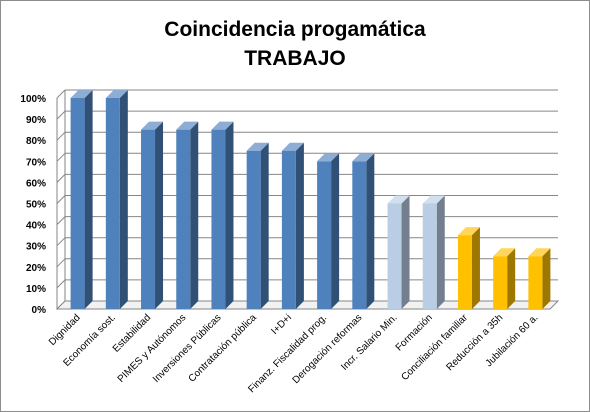 This screenshot has width=590, height=412. I want to click on x-tick-label: PIMES y Autónomos, so click(152, 348).